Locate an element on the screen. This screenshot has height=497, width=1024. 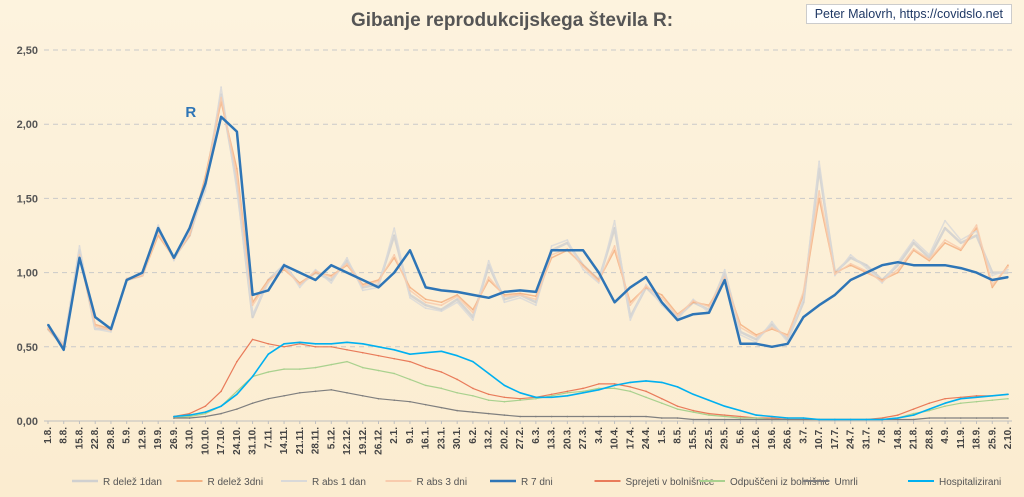
x-tick-label: 14.8. is located at coordinates (898, 438).